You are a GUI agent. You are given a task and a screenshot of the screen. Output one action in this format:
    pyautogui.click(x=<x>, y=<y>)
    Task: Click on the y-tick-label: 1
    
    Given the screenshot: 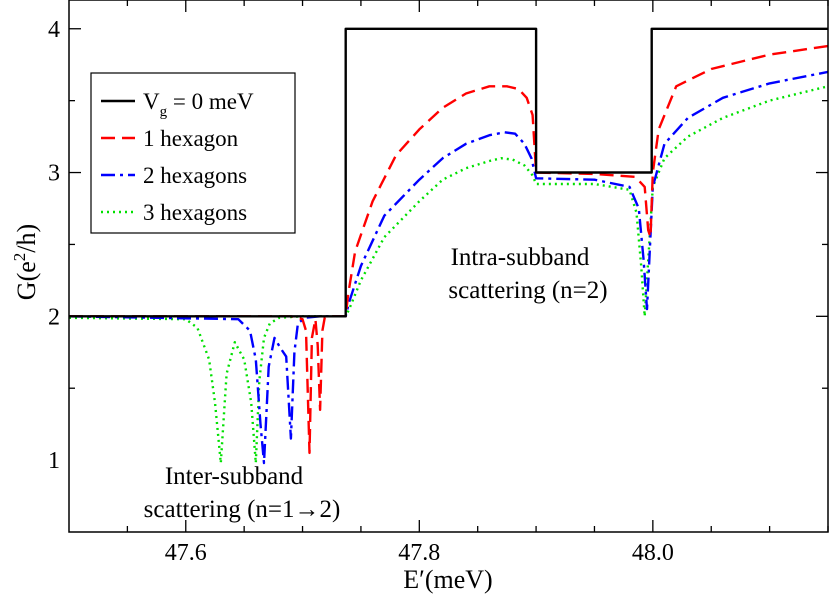 What is the action you would take?
    pyautogui.click(x=54, y=461)
    